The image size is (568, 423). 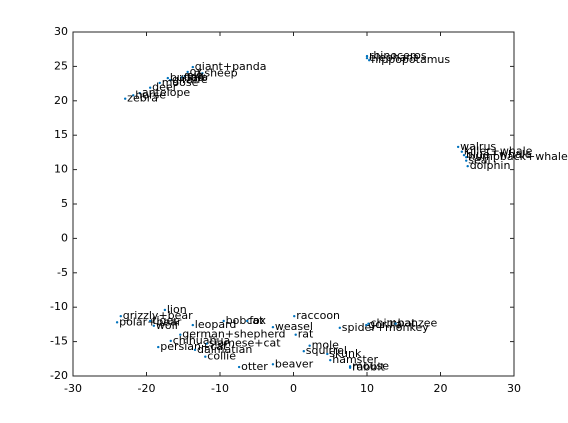 I want to click on point-label: beaver, so click(x=294, y=363).